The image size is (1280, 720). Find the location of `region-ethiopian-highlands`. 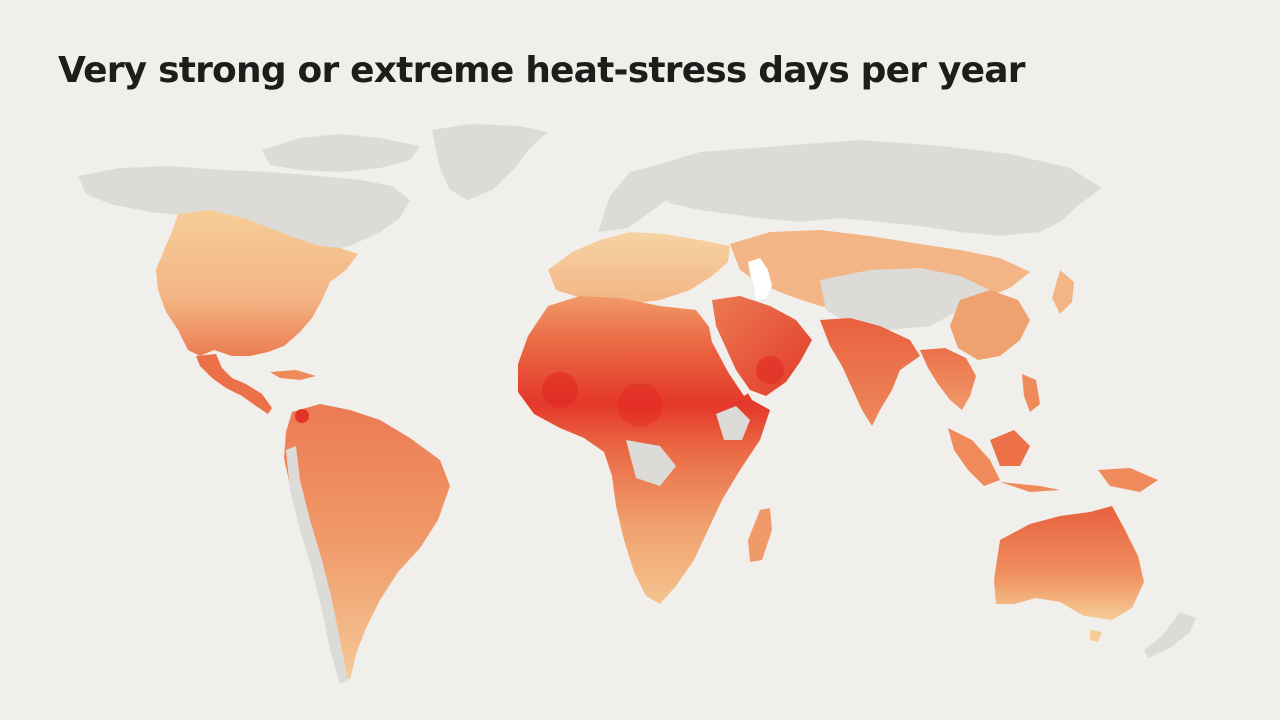

region-ethiopian-highlands is located at coordinates (733, 423).